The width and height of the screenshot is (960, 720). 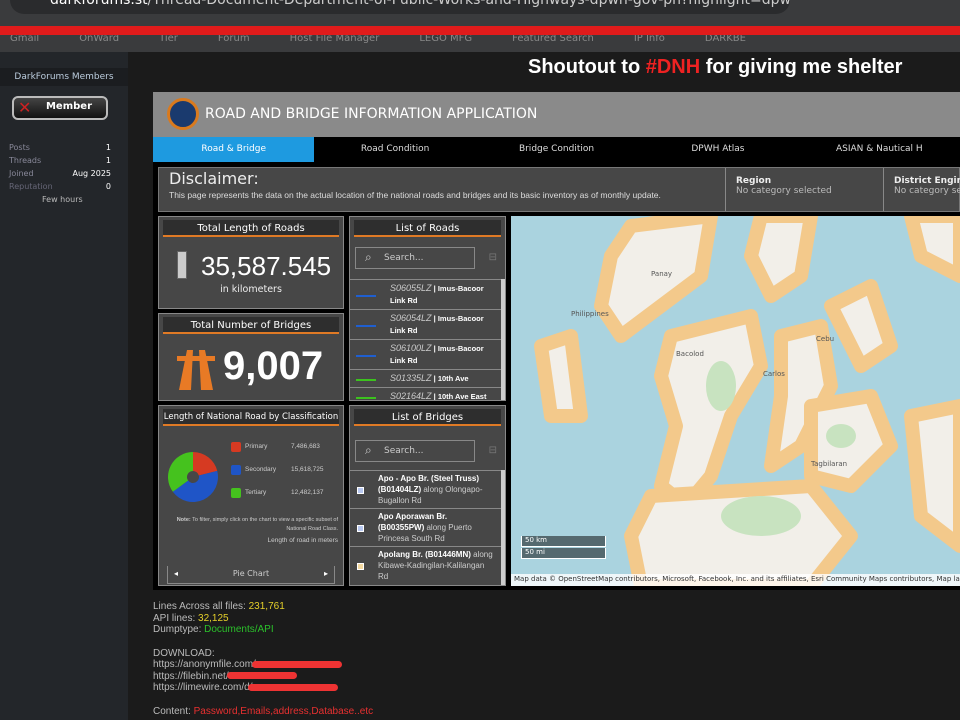 What do you see at coordinates (718, 149) in the screenshot?
I see `tab-dpwh-atlas: DPWH Atlas` at bounding box center [718, 149].